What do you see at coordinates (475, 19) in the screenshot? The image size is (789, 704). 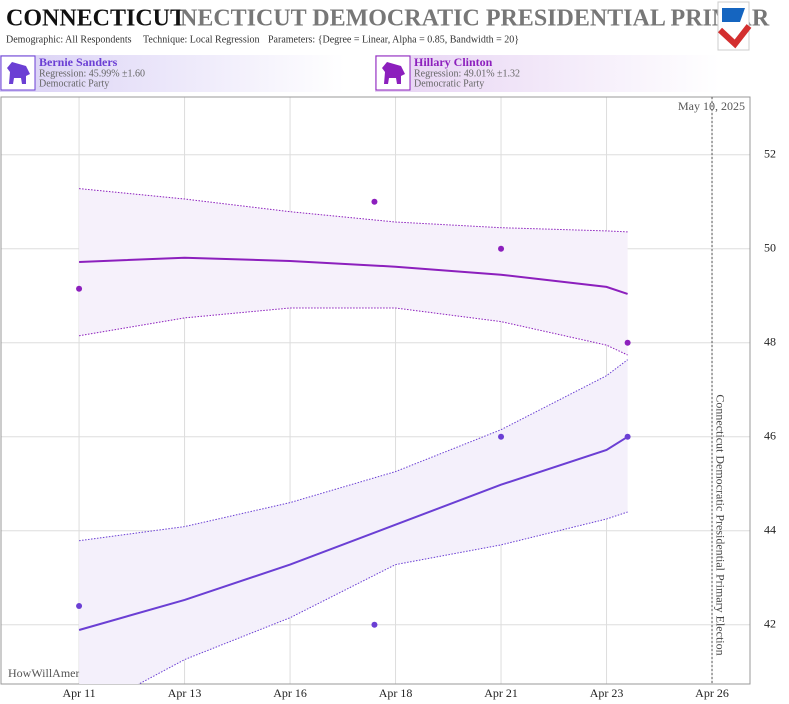 I see `title-overflow: NECTICUT DEMOCRATIC PRESIDENTIAL PRIMAR` at bounding box center [475, 19].